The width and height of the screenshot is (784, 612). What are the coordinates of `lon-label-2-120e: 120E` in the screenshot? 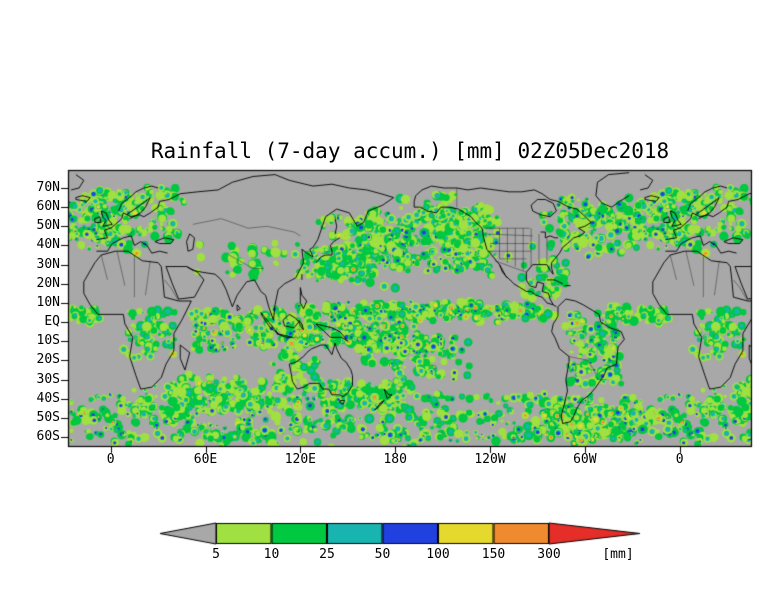 It's located at (300, 459).